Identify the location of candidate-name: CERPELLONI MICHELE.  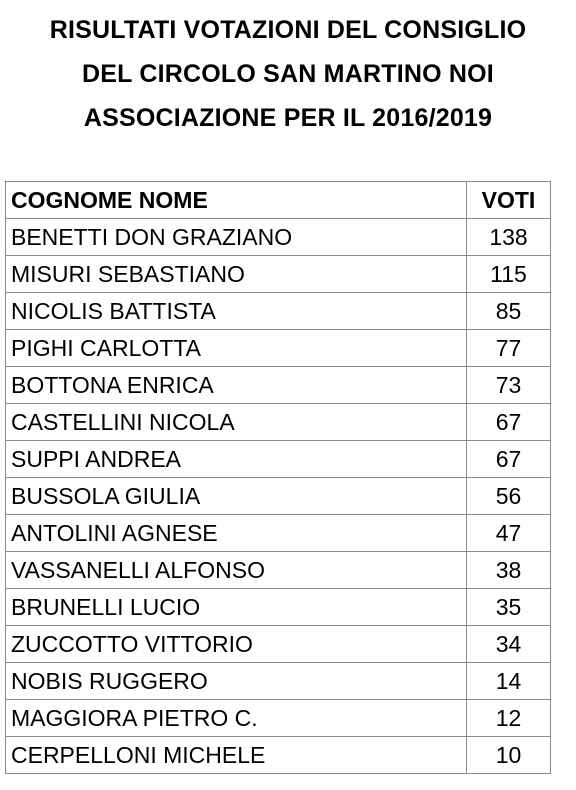
(236, 755).